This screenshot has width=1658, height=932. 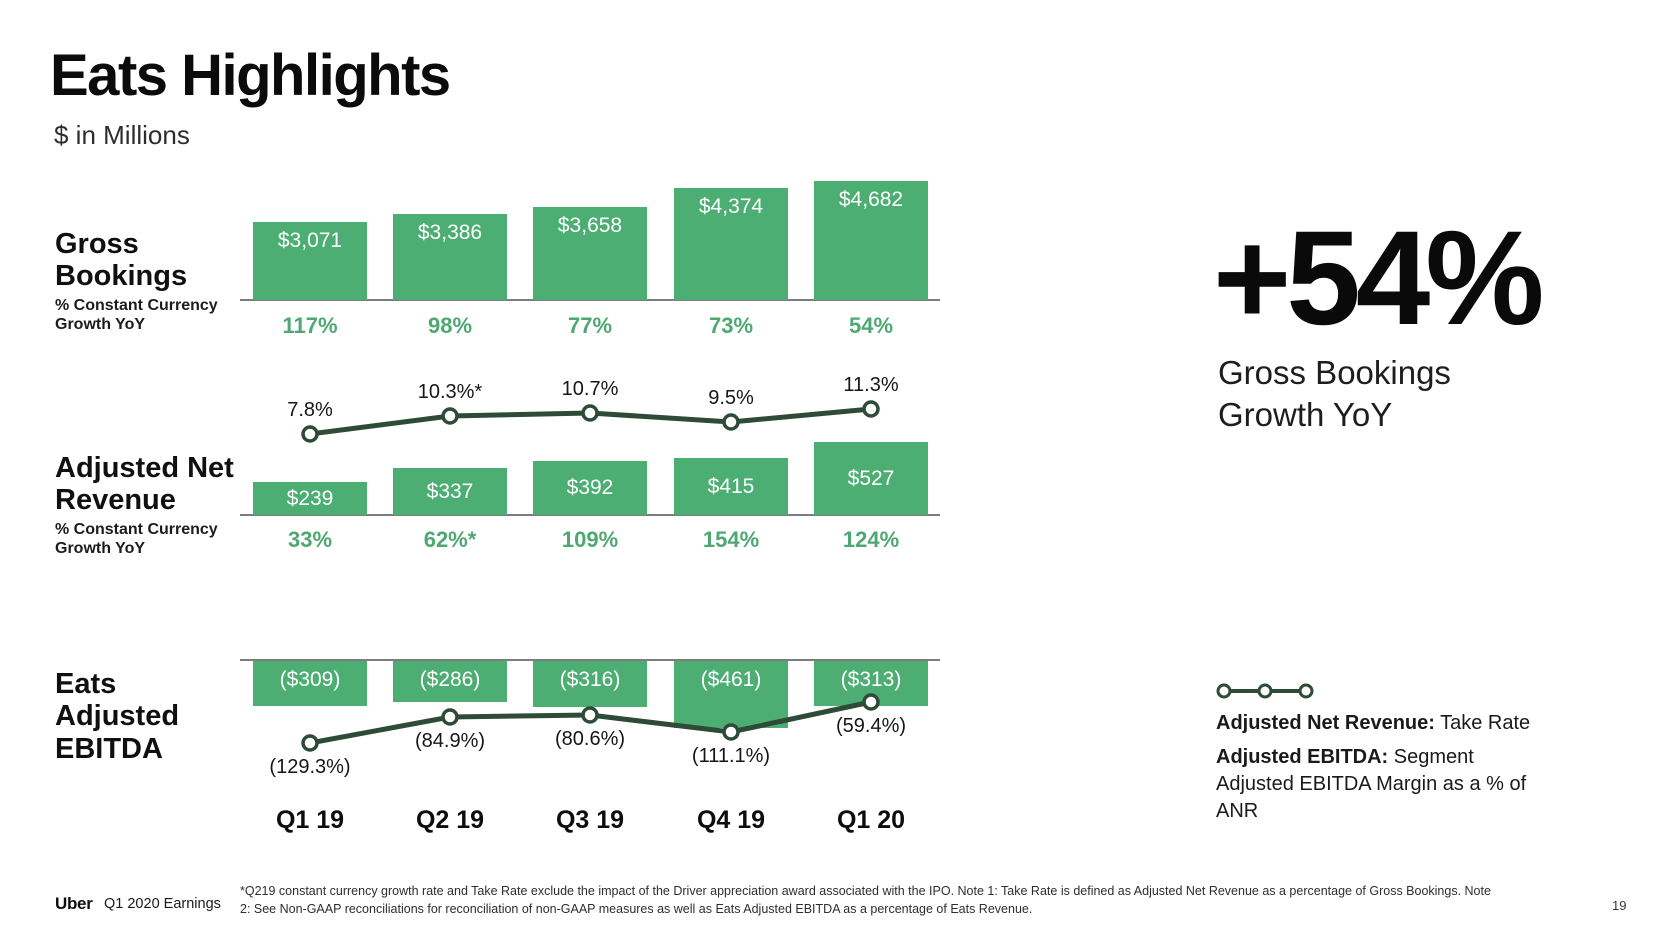 I want to click on adjusted-net-revenue-growth-label-q4-19: 154%, so click(x=731, y=539).